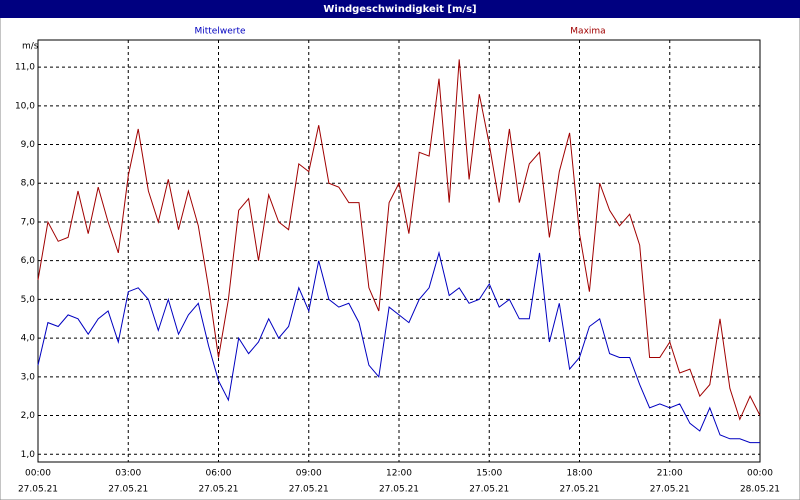 Image resolution: width=800 pixels, height=500 pixels. I want to click on x-tick-label: 12:00, so click(399, 474).